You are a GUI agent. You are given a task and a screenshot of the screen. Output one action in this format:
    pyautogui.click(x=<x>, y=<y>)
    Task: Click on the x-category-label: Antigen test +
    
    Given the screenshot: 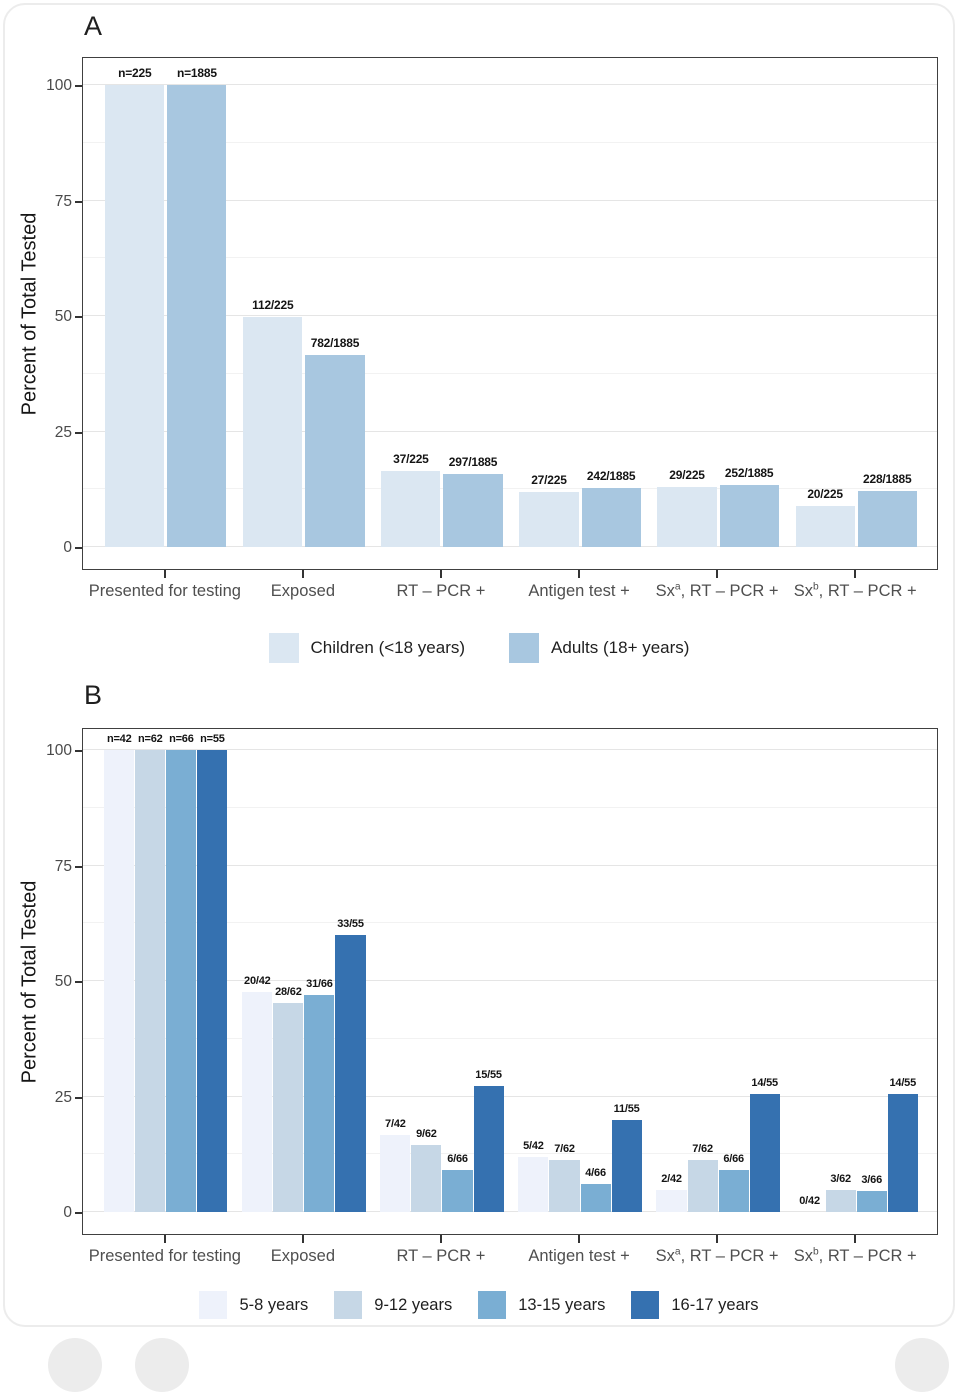 What is the action you would take?
    pyautogui.click(x=579, y=1256)
    